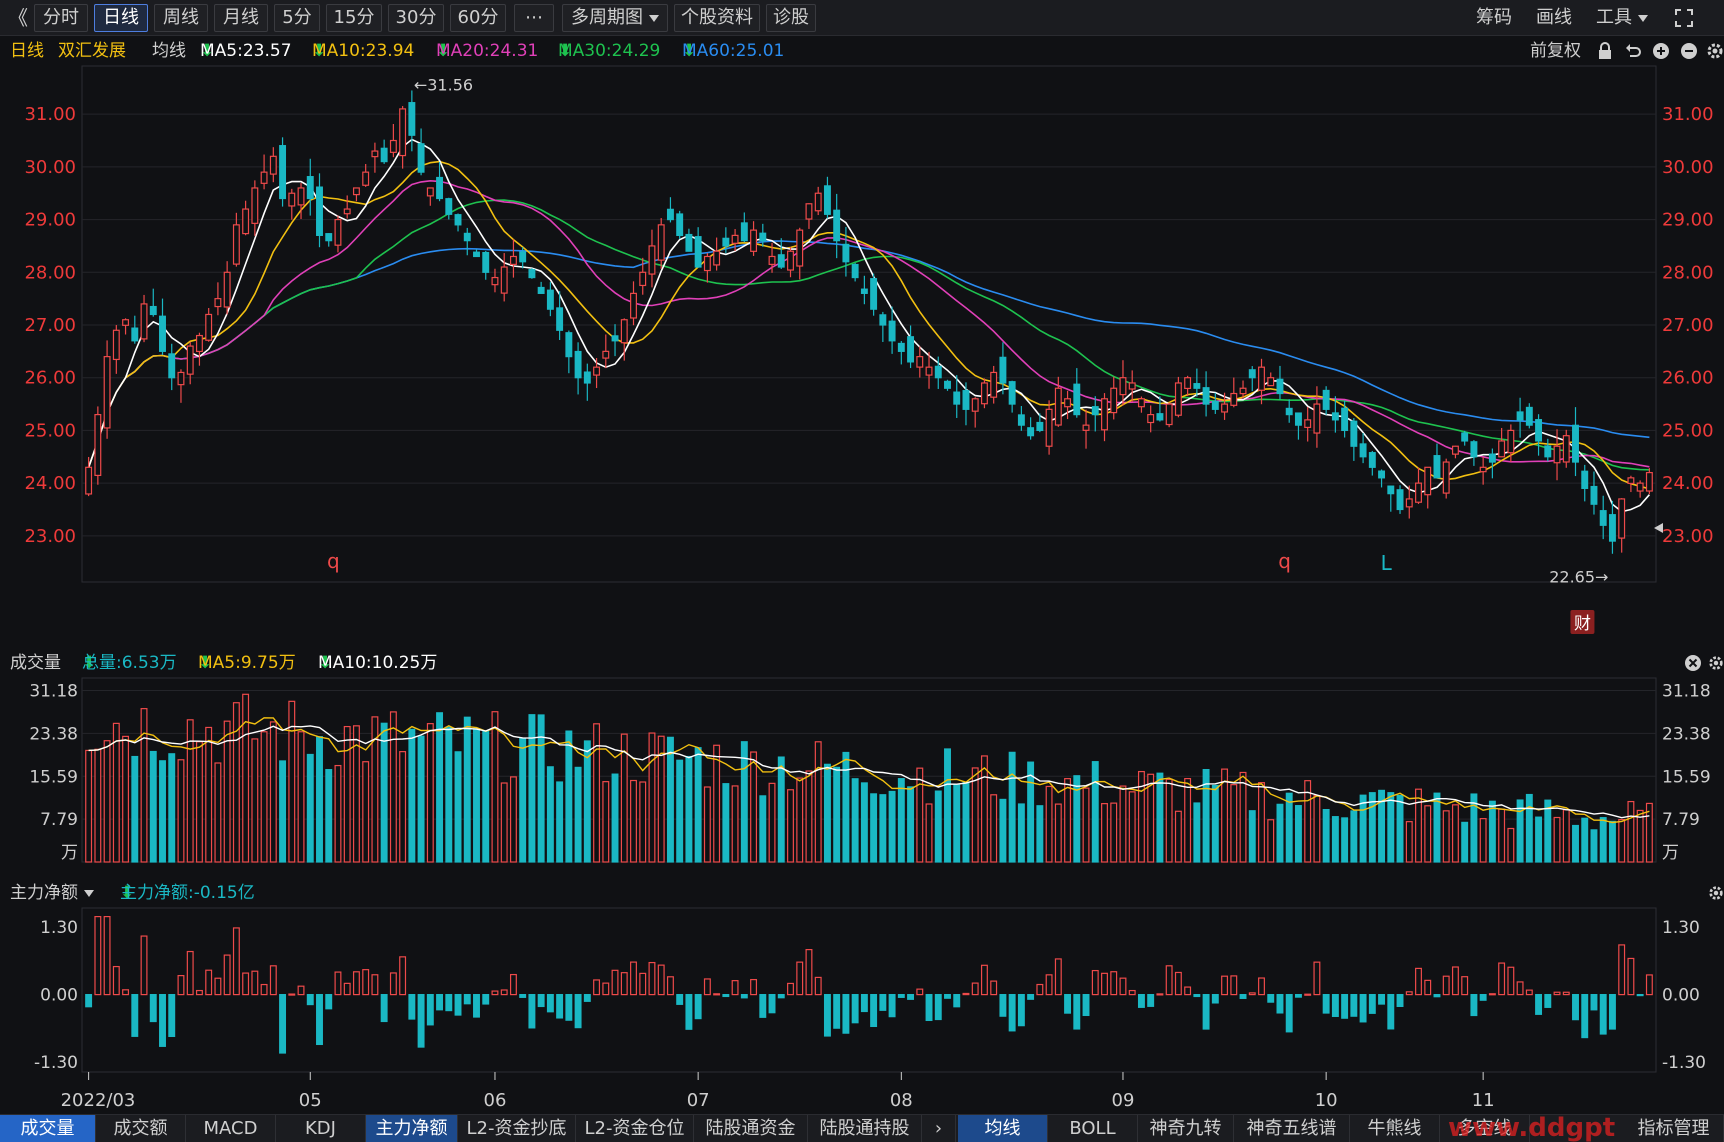  What do you see at coordinates (241, 18) in the screenshot?
I see `period-button-monthly: 月线` at bounding box center [241, 18].